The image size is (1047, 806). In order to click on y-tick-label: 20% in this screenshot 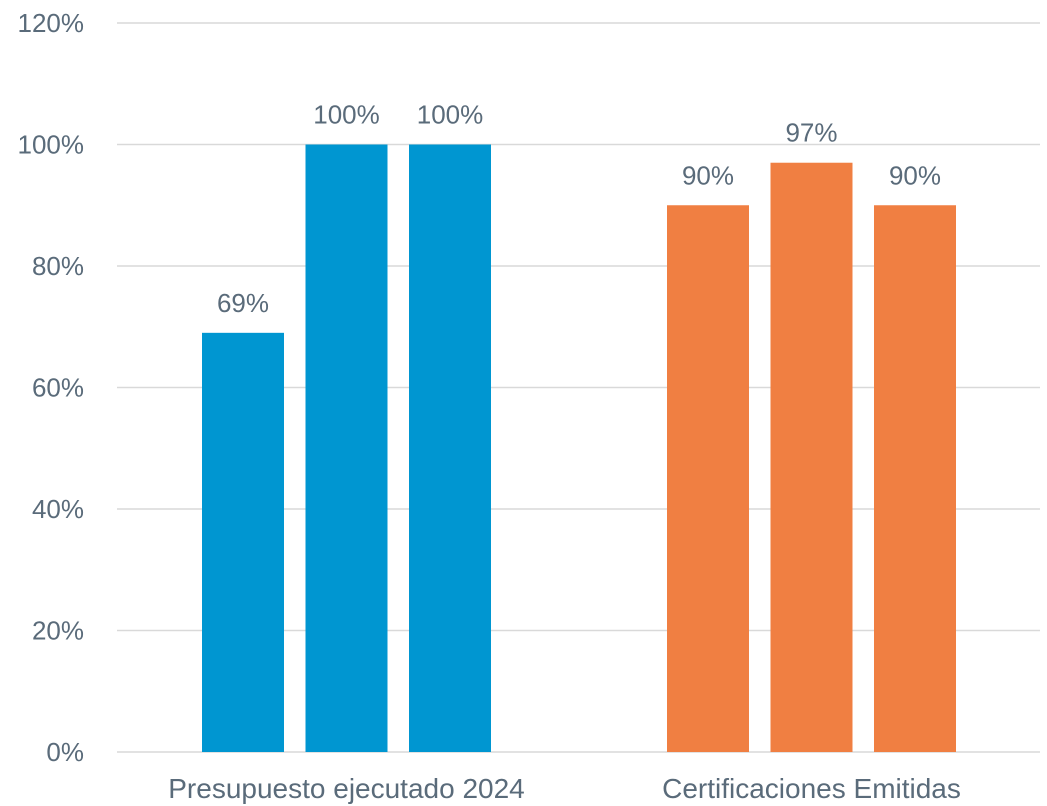, I will do `click(58, 631)`.